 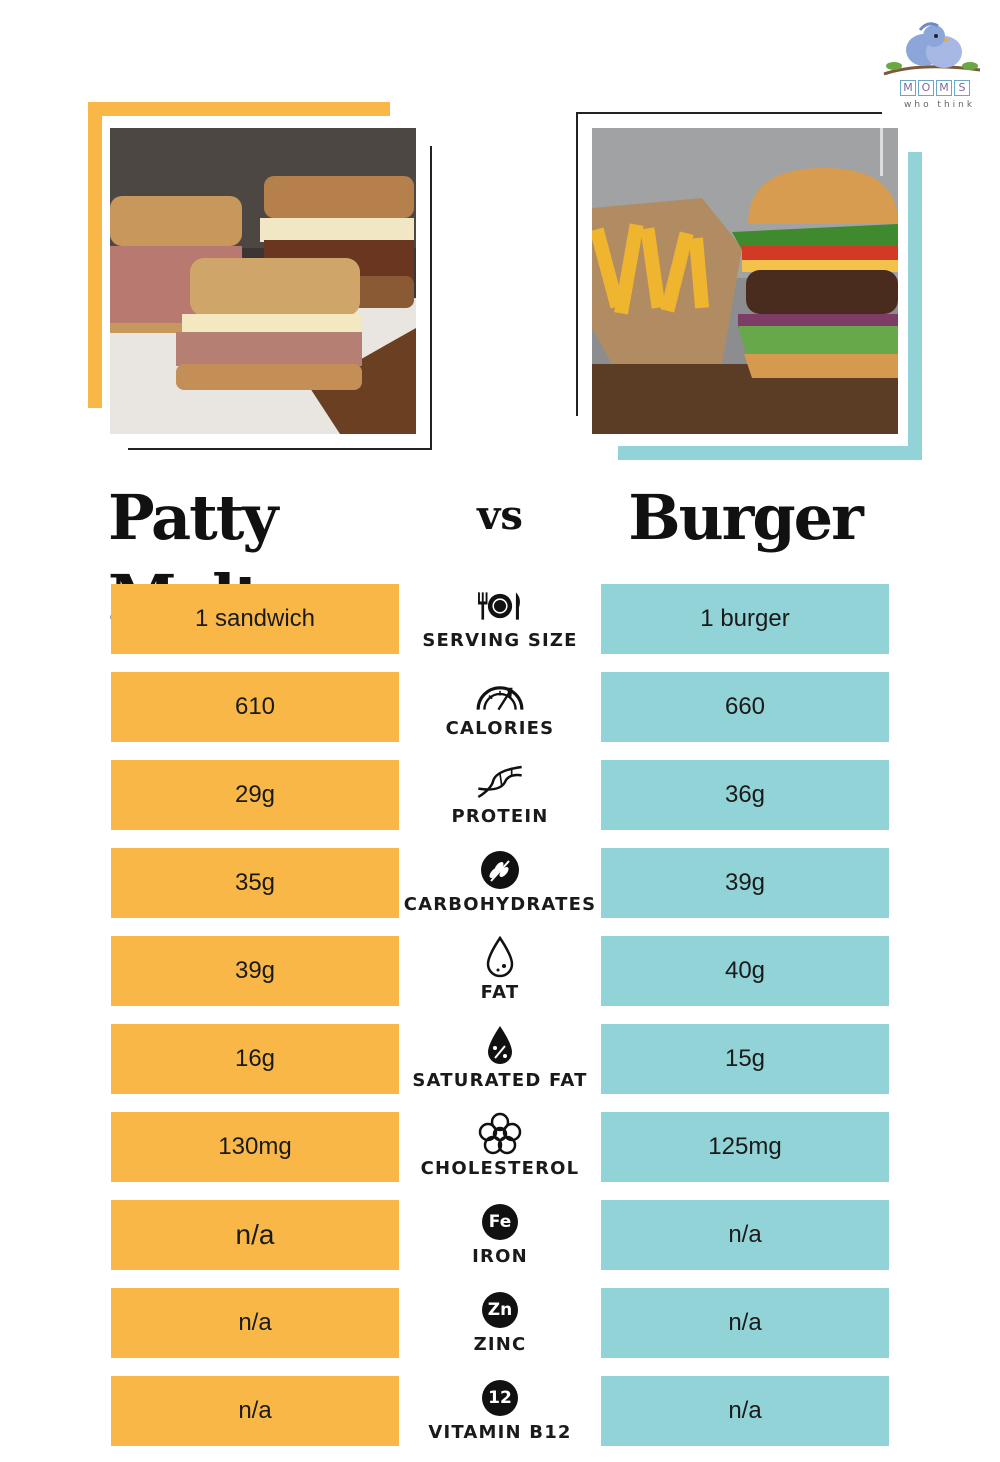 What do you see at coordinates (500, 992) in the screenshot?
I see `nutrient-label: FAT` at bounding box center [500, 992].